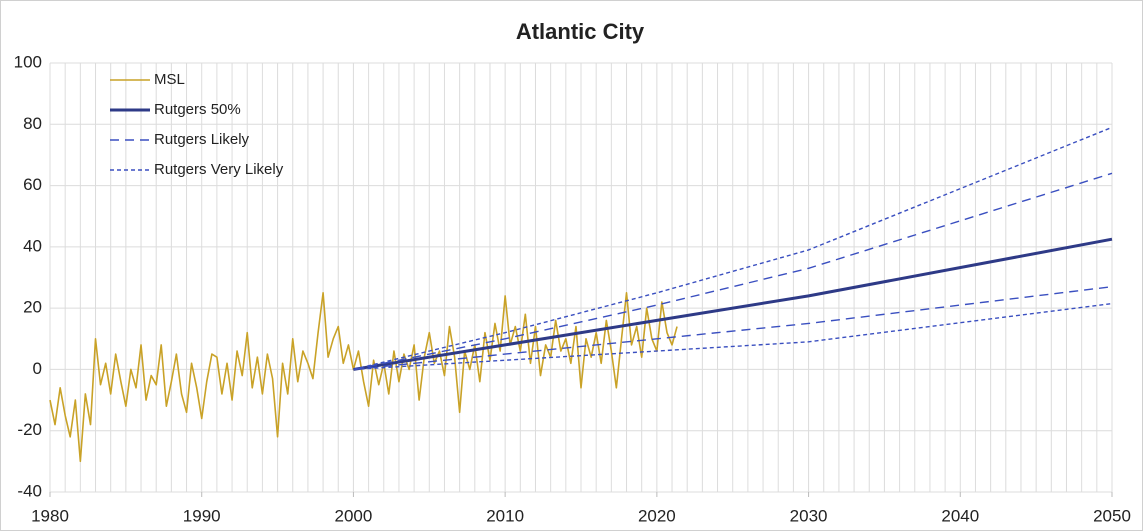 This screenshot has height=531, width=1143. I want to click on y-tick-label: 20, so click(32, 307).